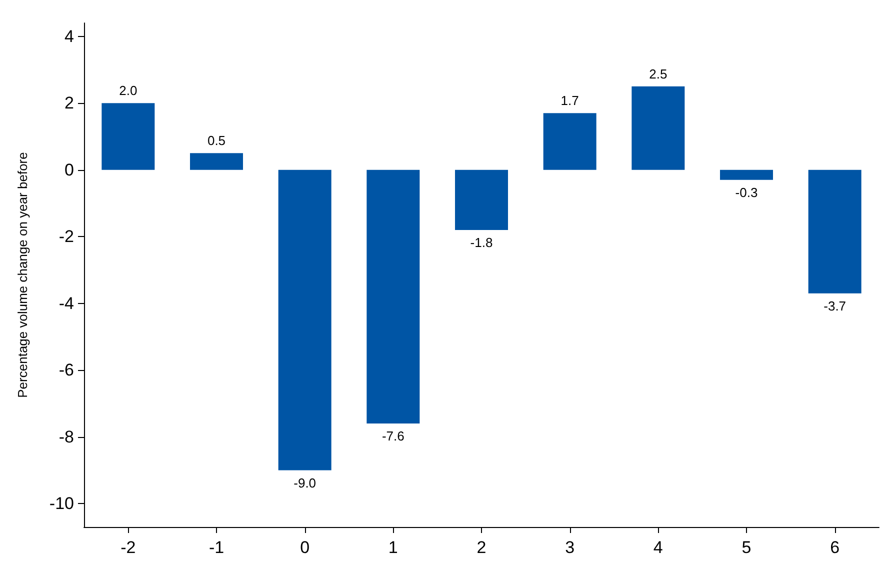 The height and width of the screenshot is (566, 891). Describe the element at coordinates (128, 547) in the screenshot. I see `x-tick-label: -2` at that location.